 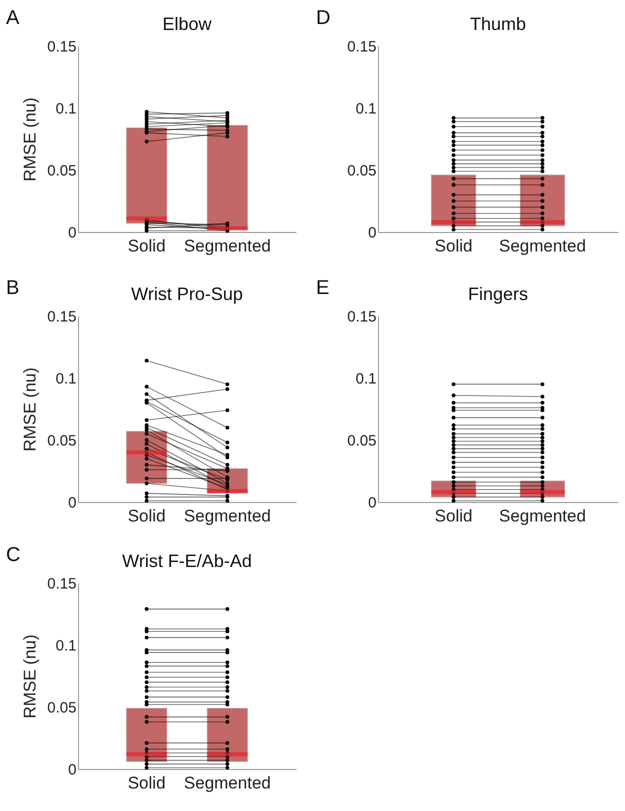 What do you see at coordinates (323, 18) in the screenshot?
I see `text: D` at bounding box center [323, 18].